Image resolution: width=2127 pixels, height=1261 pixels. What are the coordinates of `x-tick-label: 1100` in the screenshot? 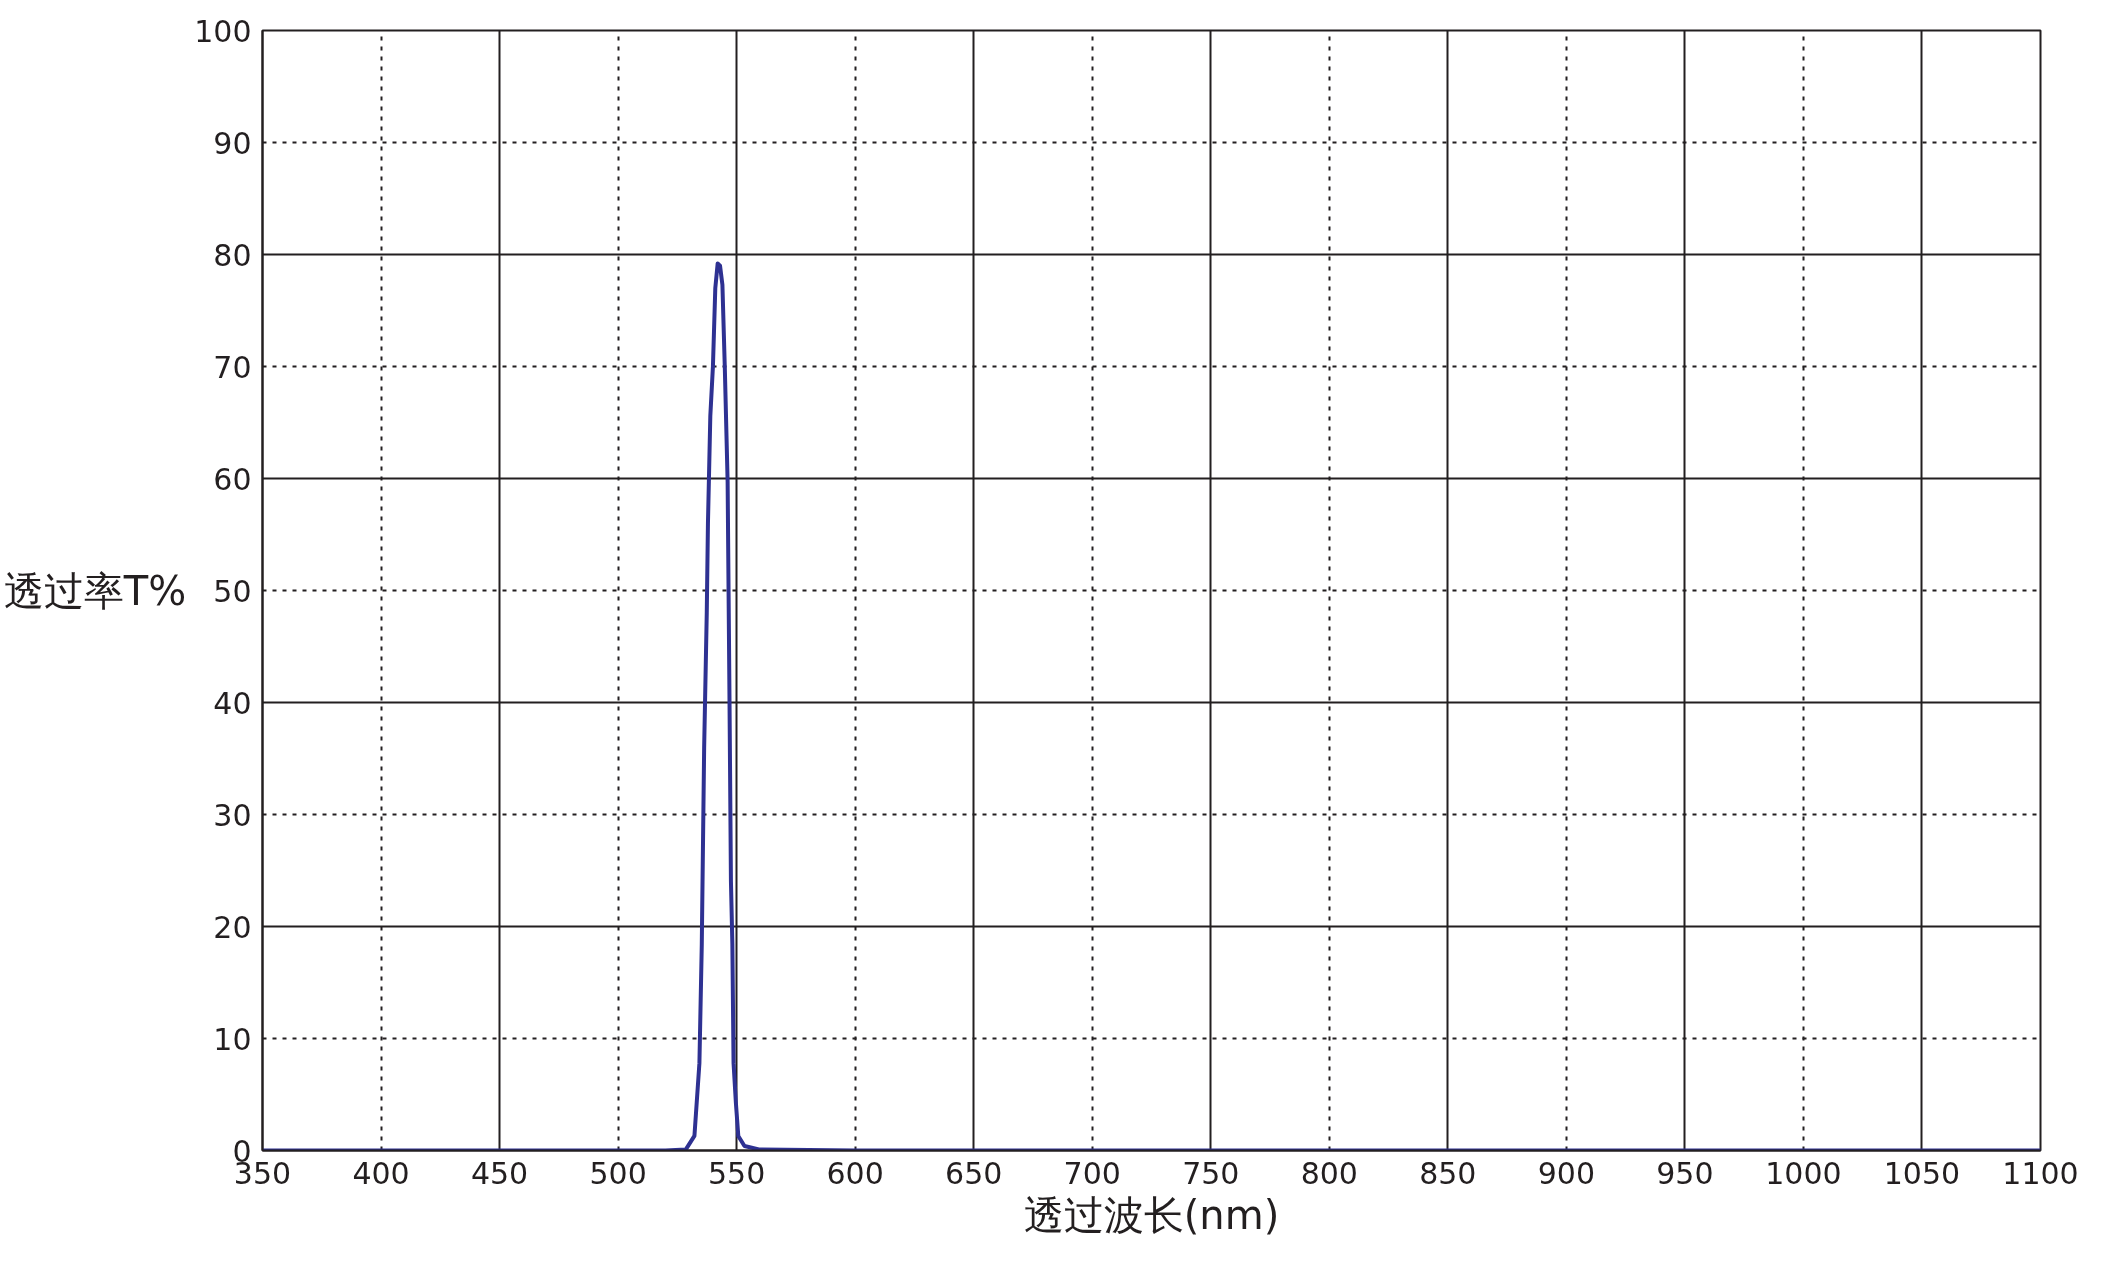 It's located at (2040, 1173).